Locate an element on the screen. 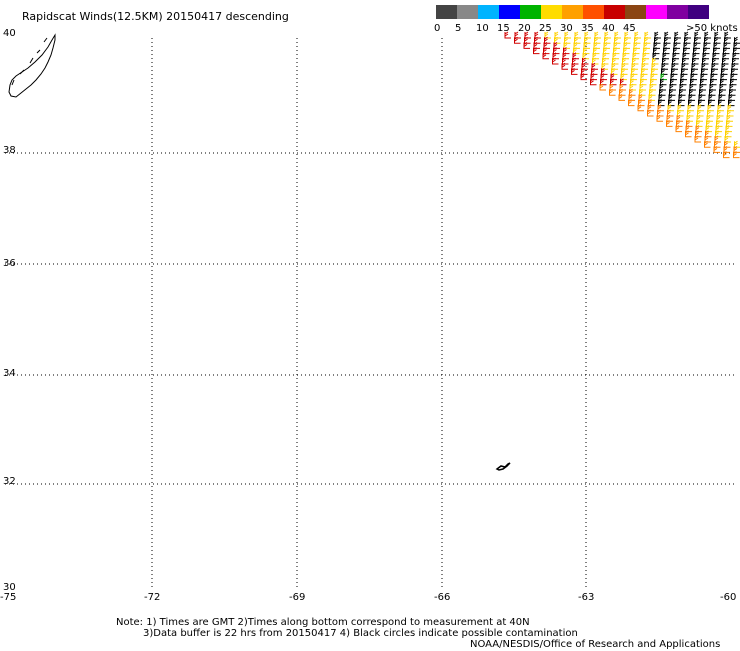 This screenshot has width=740, height=651. lon-label-75: -75 is located at coordinates (8, 597).